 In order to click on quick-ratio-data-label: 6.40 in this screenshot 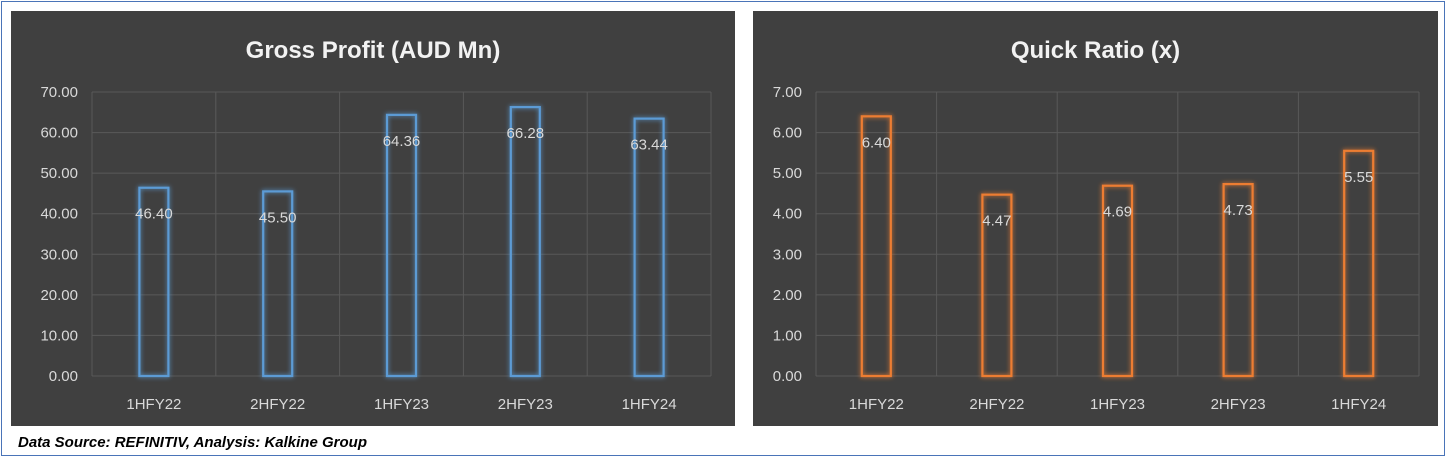, I will do `click(876, 142)`.